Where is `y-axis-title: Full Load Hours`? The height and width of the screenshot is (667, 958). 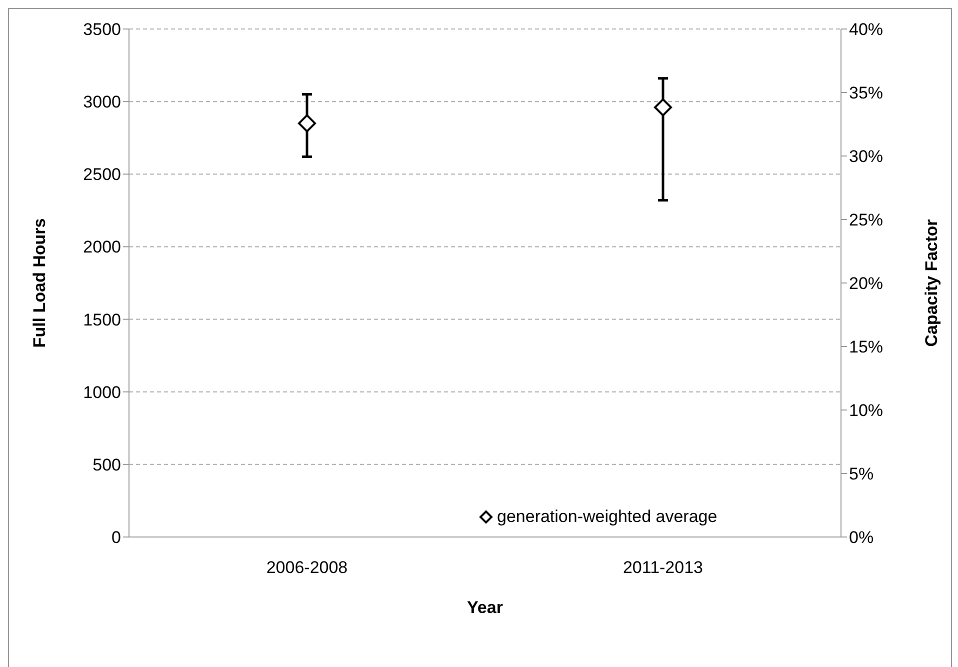 y-axis-title: Full Load Hours is located at coordinates (40, 283).